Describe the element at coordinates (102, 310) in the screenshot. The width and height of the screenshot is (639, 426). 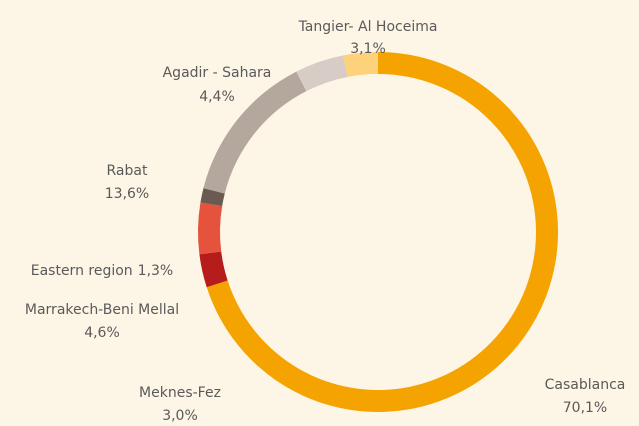
I see `segment-name: Marrakech-Beni Mellal` at that location.